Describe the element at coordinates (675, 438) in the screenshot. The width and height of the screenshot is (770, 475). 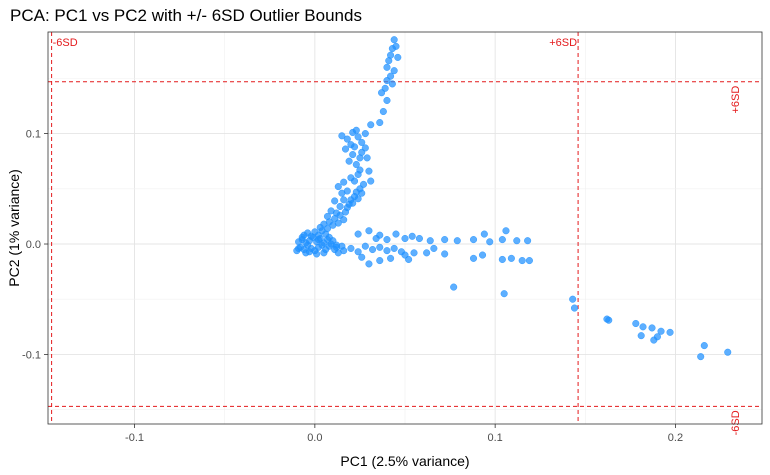
I see `x-tick-label: 0.2` at that location.